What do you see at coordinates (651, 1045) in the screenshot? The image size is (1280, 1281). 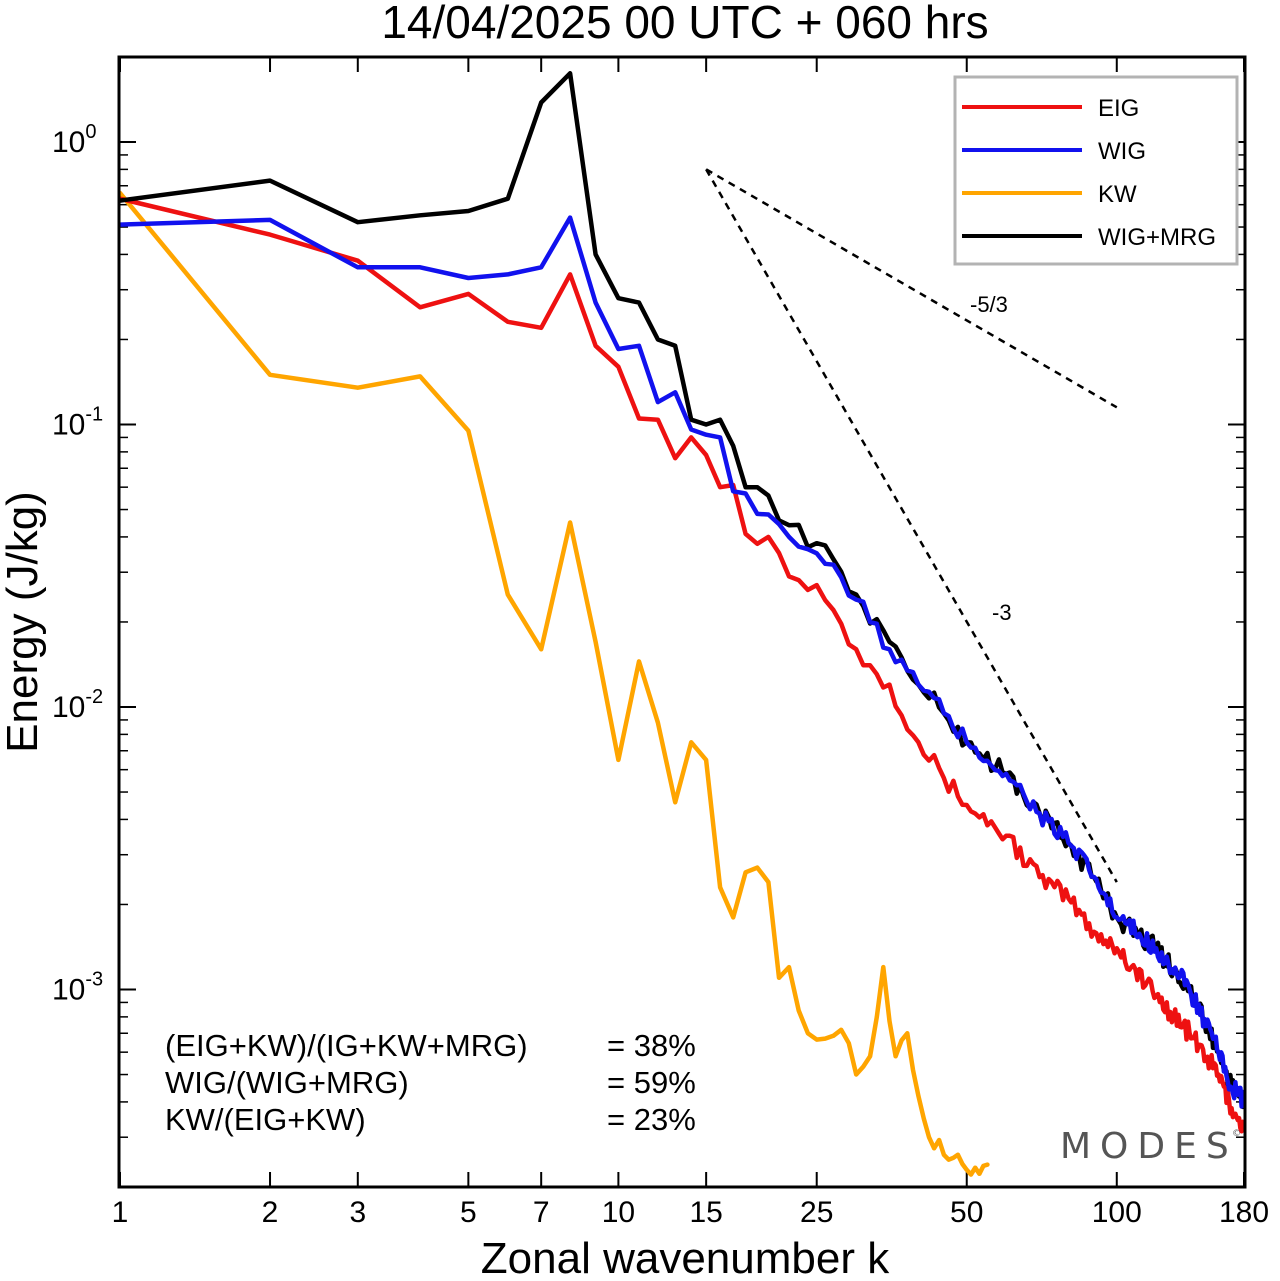 I see `ratio-value: = 38%` at bounding box center [651, 1045].